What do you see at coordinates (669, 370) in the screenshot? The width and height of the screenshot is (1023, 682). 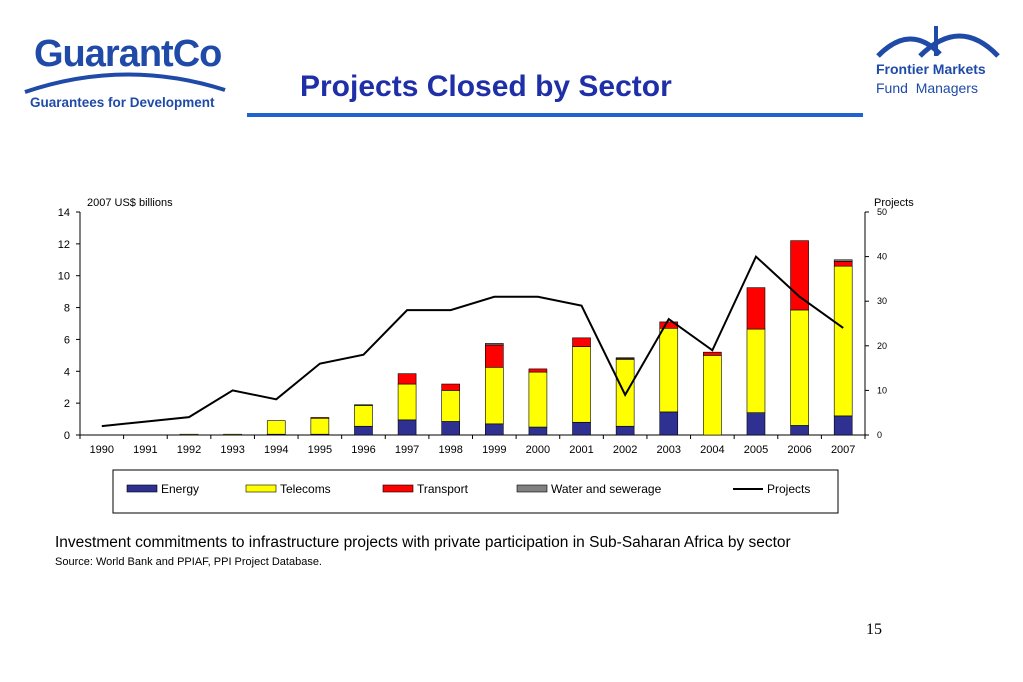 I see `bar-telecoms-2003` at bounding box center [669, 370].